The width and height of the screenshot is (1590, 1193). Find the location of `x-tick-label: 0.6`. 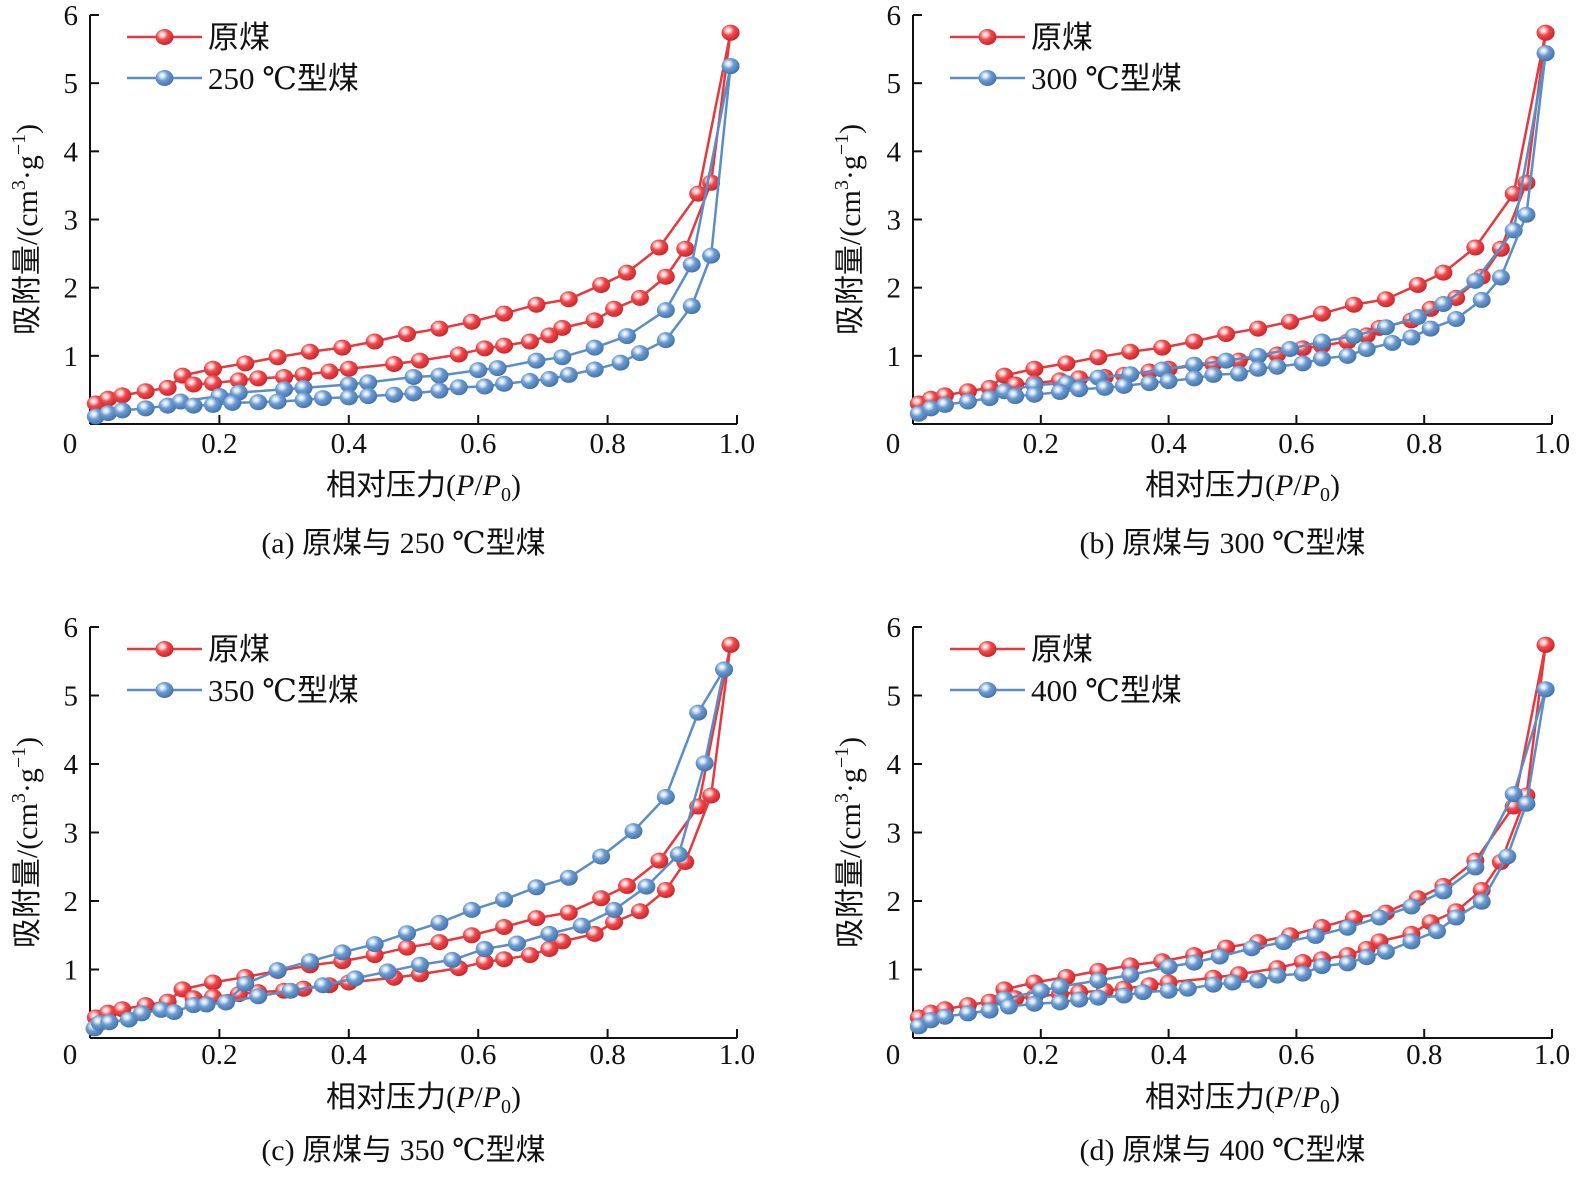

x-tick-label: 0.6 is located at coordinates (478, 1055).